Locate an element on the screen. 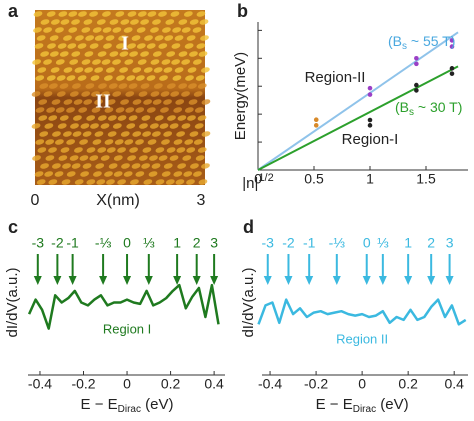 This screenshot has width=474, height=421. fit-line is located at coordinates (358, 101).